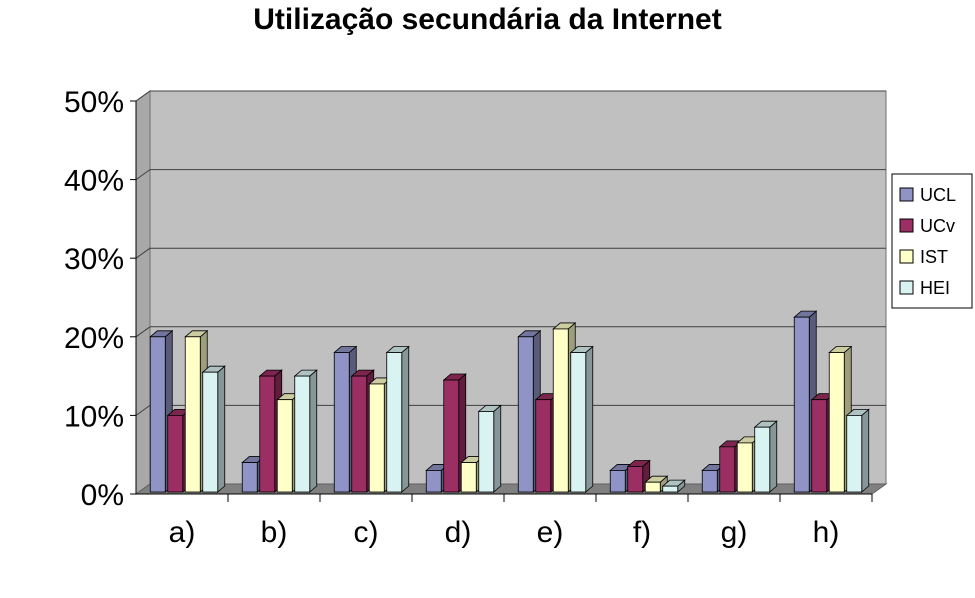 The width and height of the screenshot is (975, 598). What do you see at coordinates (274, 532) in the screenshot?
I see `x-tick-label: b)` at bounding box center [274, 532].